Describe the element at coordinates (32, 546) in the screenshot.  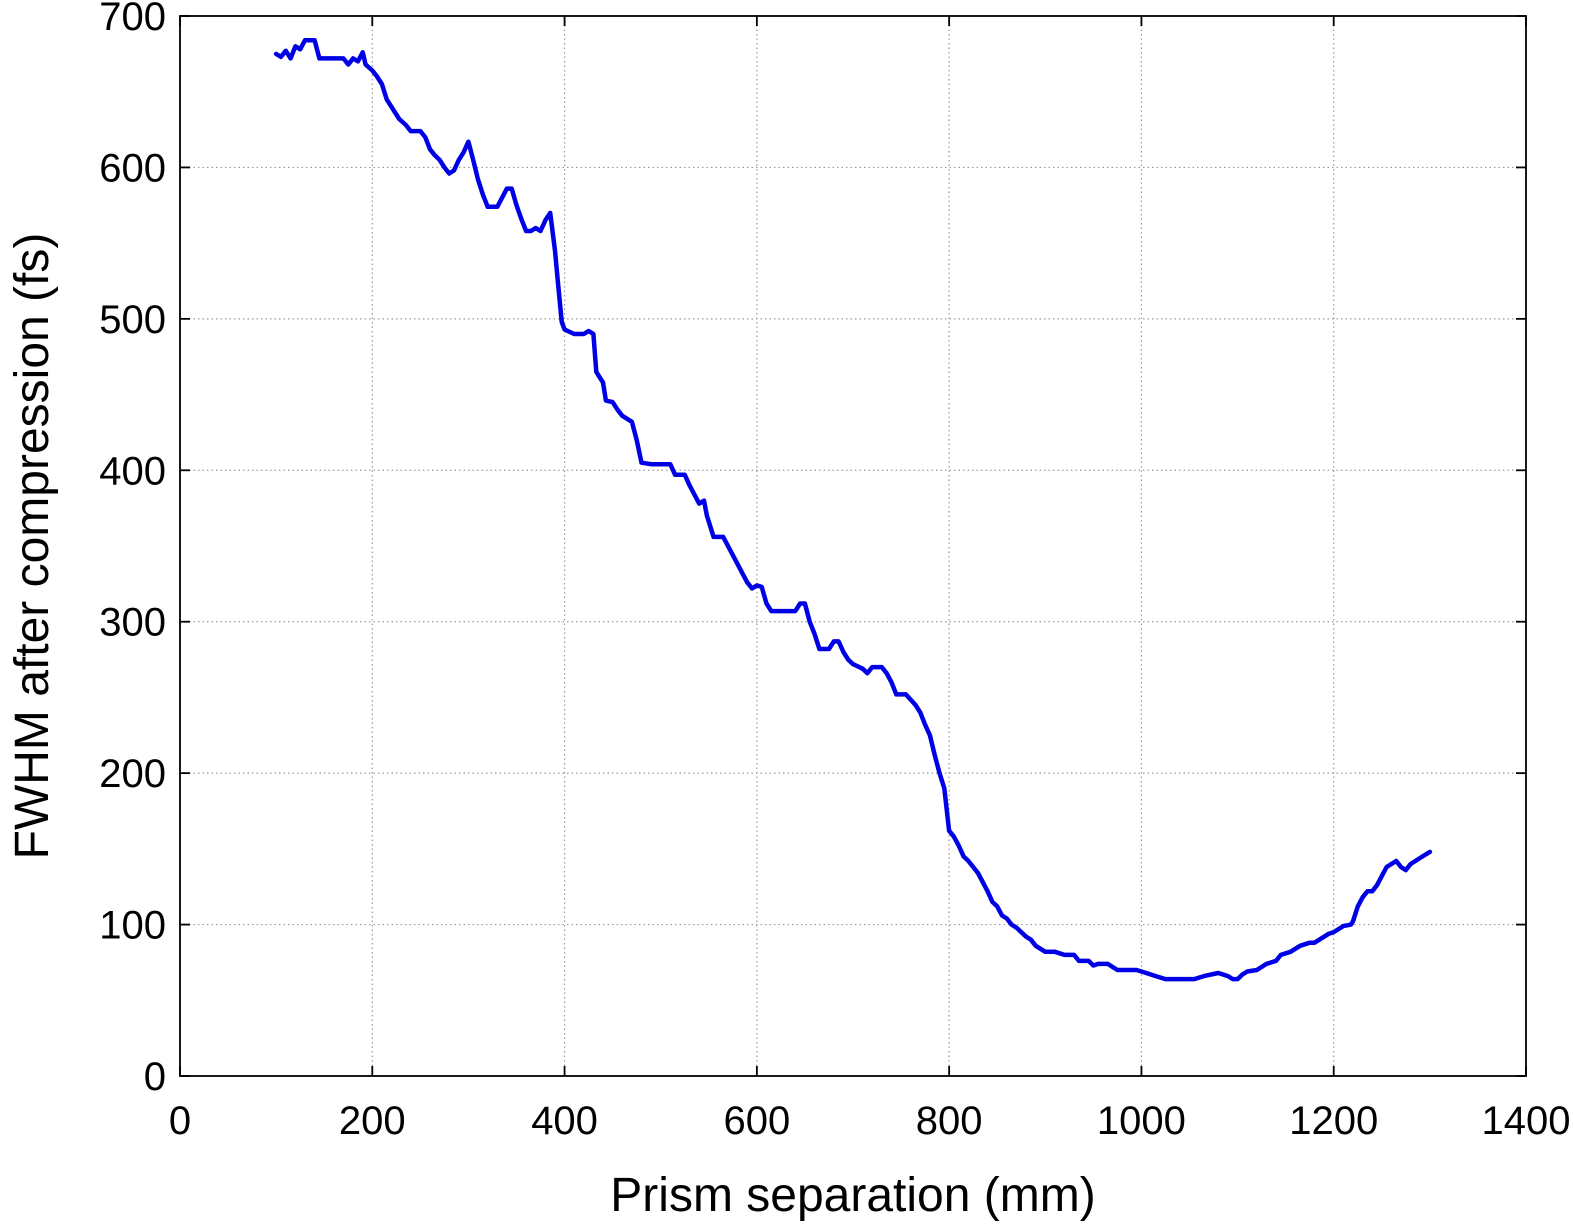
I see `y-axis-label: FWHM after compression (fs)` at that location.